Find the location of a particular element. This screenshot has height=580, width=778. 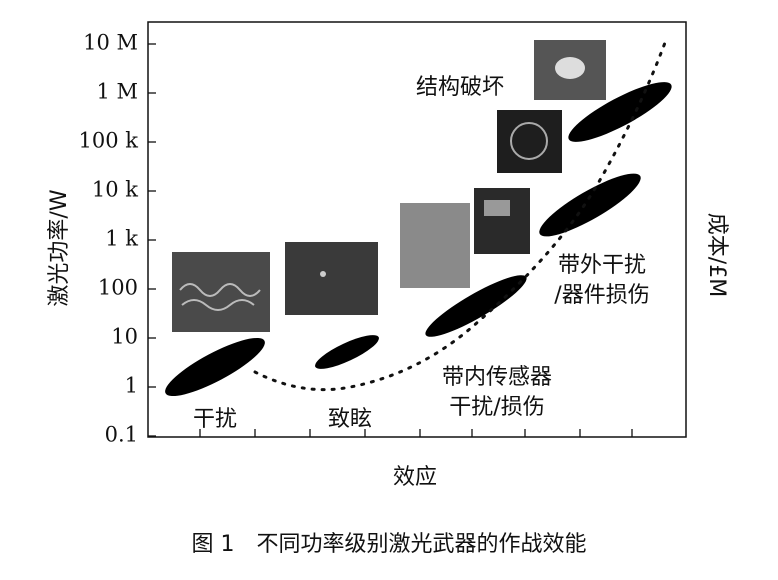

region-label: 结构破坏 is located at coordinates (460, 87).